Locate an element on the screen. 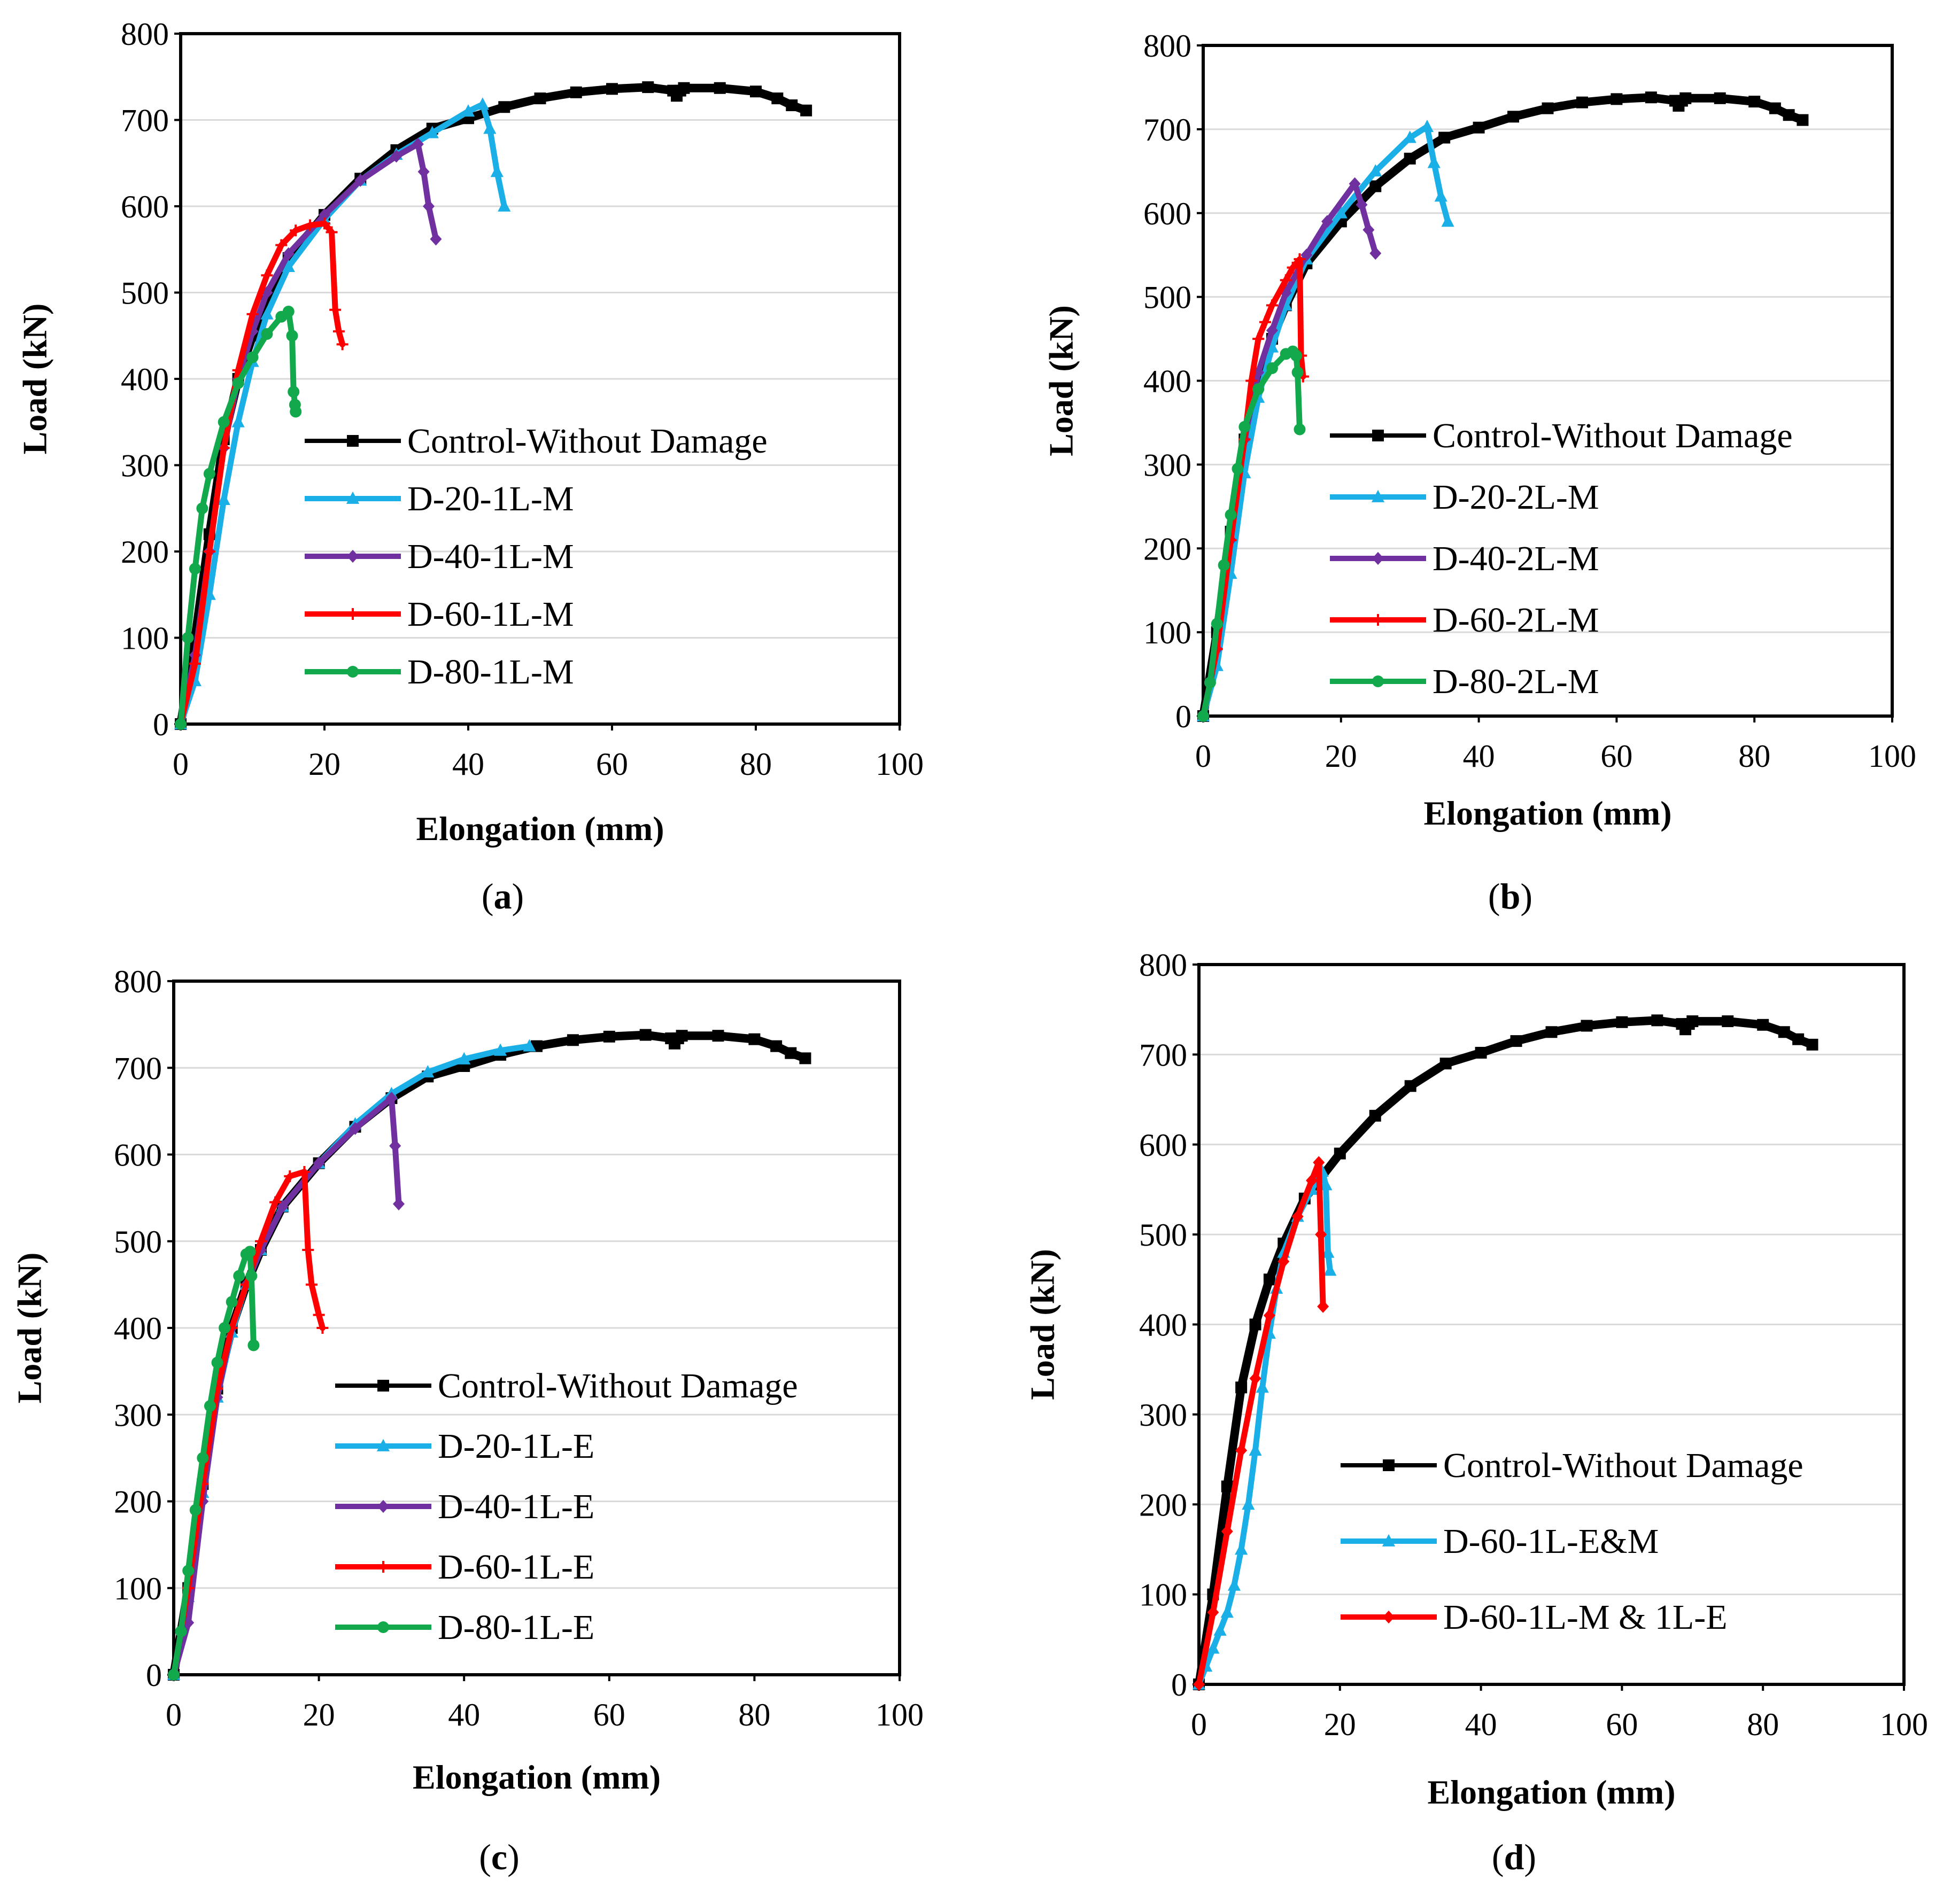 This screenshot has height=1904, width=1951. series-d20 is located at coordinates (1264, 1427).